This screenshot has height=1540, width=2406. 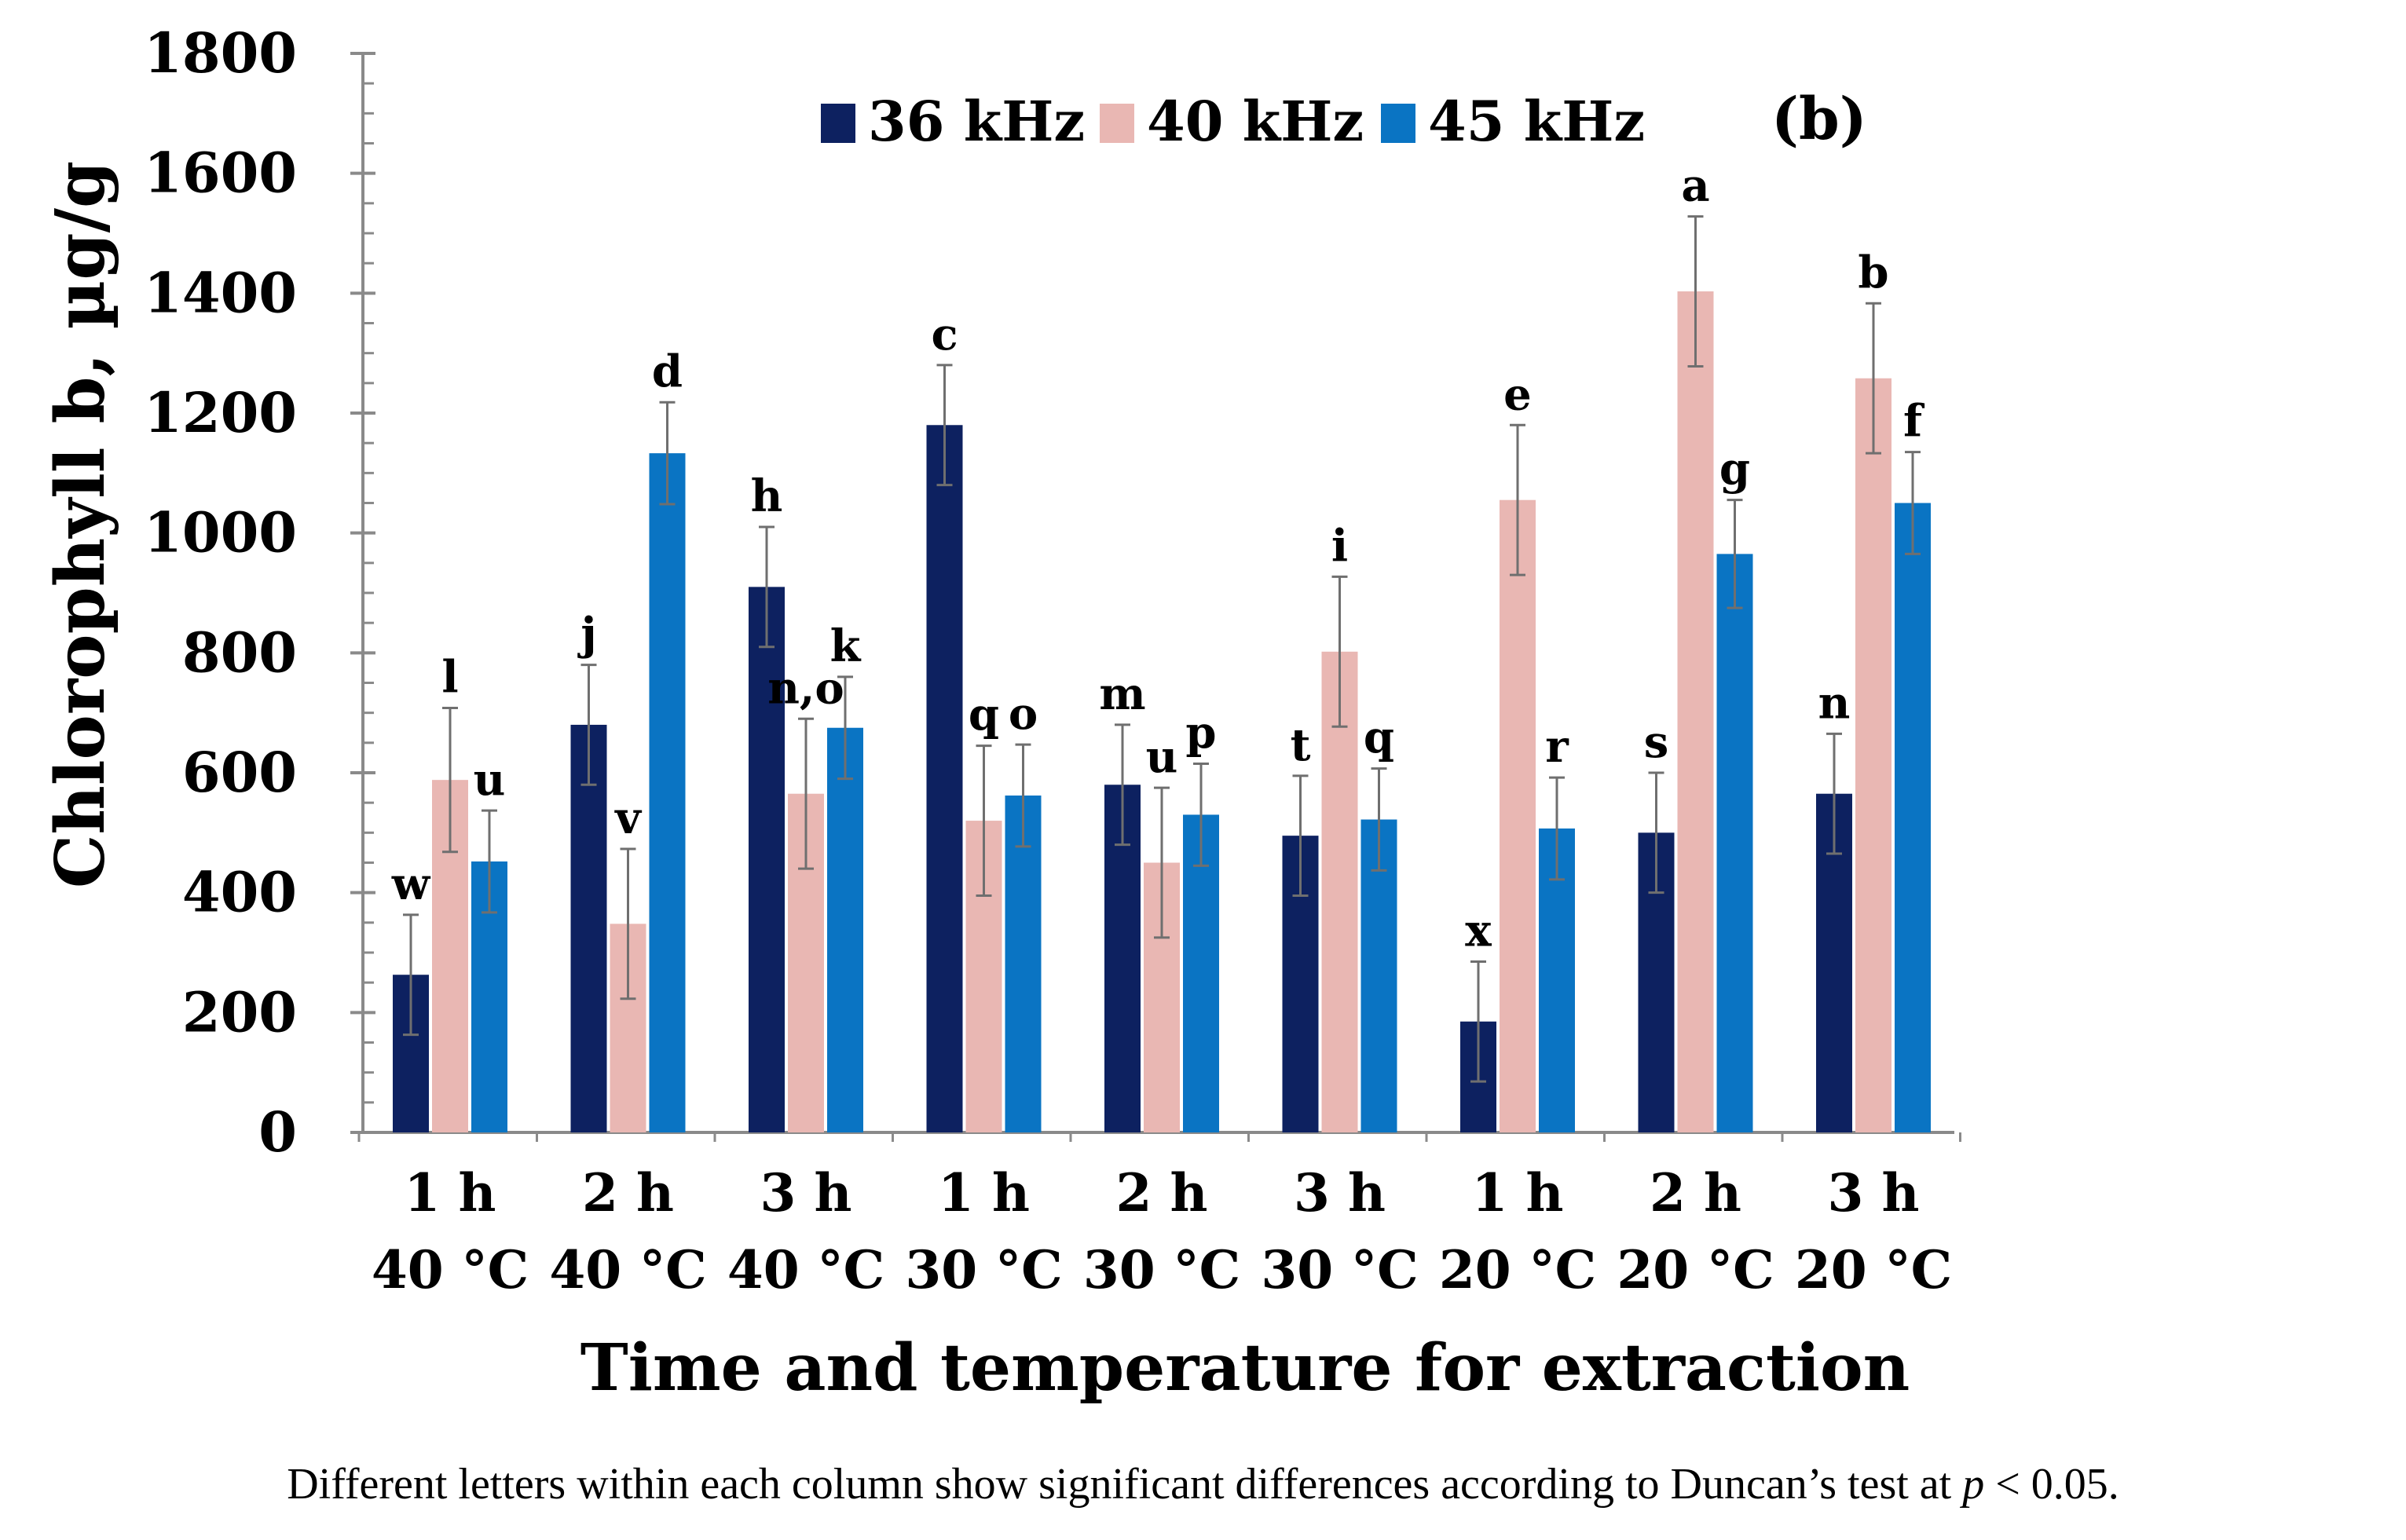 What do you see at coordinates (239, 652) in the screenshot?
I see `y-tick-label: 800` at bounding box center [239, 652].